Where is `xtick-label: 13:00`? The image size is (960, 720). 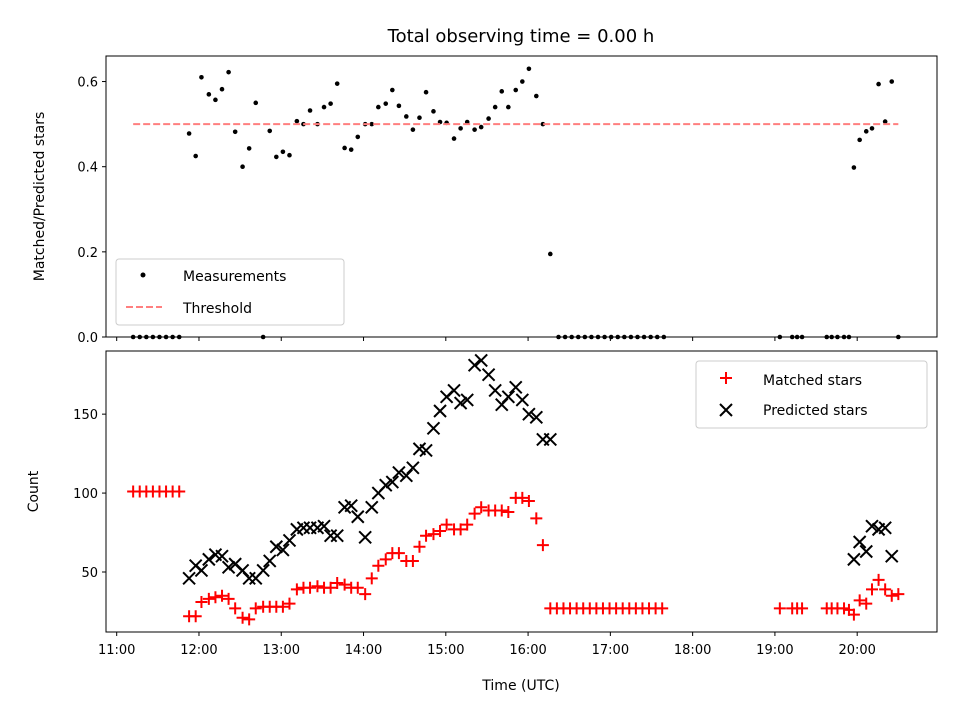 xtick-label: 13:00 is located at coordinates (281, 650).